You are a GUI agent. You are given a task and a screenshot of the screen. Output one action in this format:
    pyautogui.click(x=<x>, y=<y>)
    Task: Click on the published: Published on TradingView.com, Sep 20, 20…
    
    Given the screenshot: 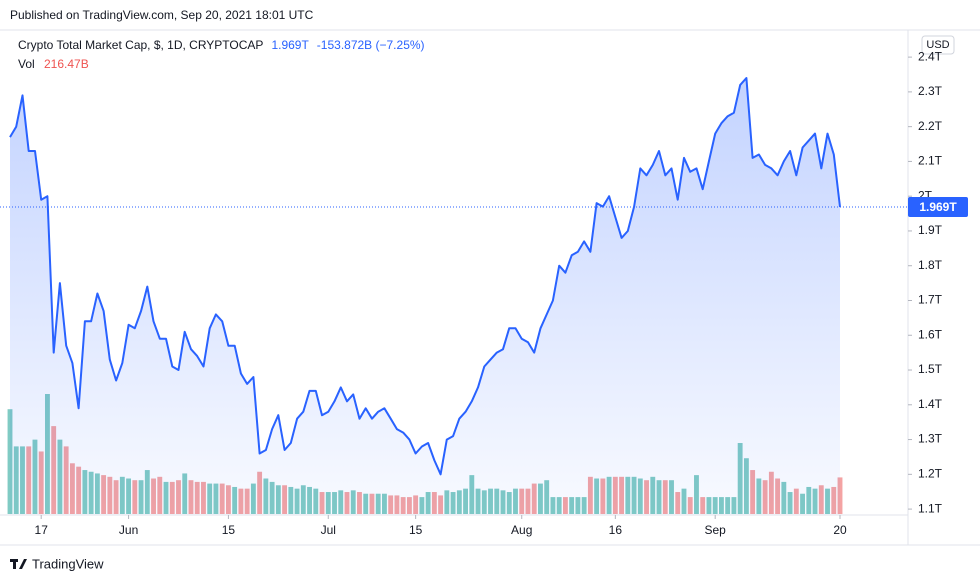 What is the action you would take?
    pyautogui.click(x=162, y=15)
    